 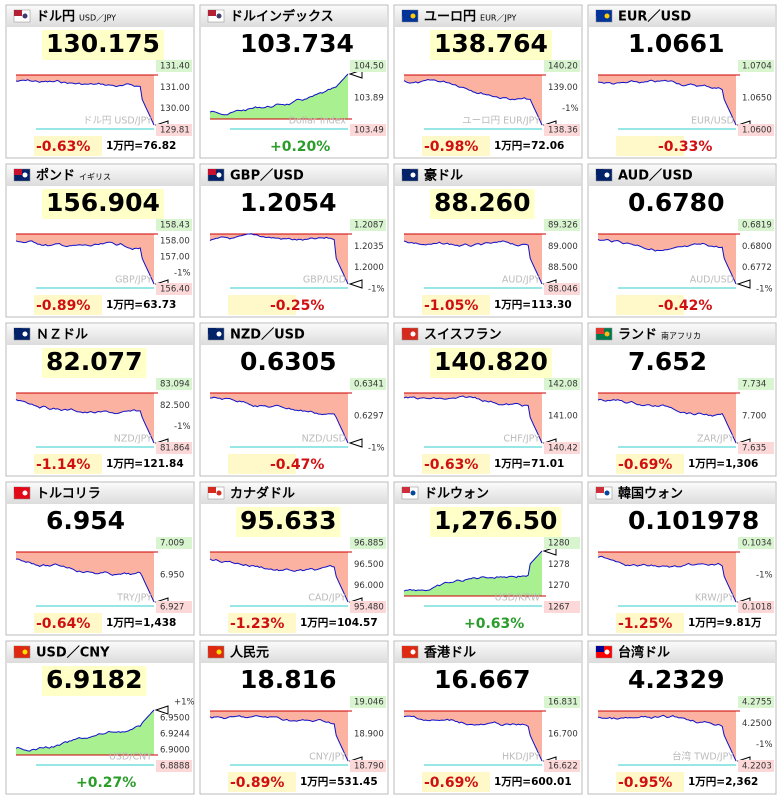 I want to click on tile-frame, so click(x=294, y=240).